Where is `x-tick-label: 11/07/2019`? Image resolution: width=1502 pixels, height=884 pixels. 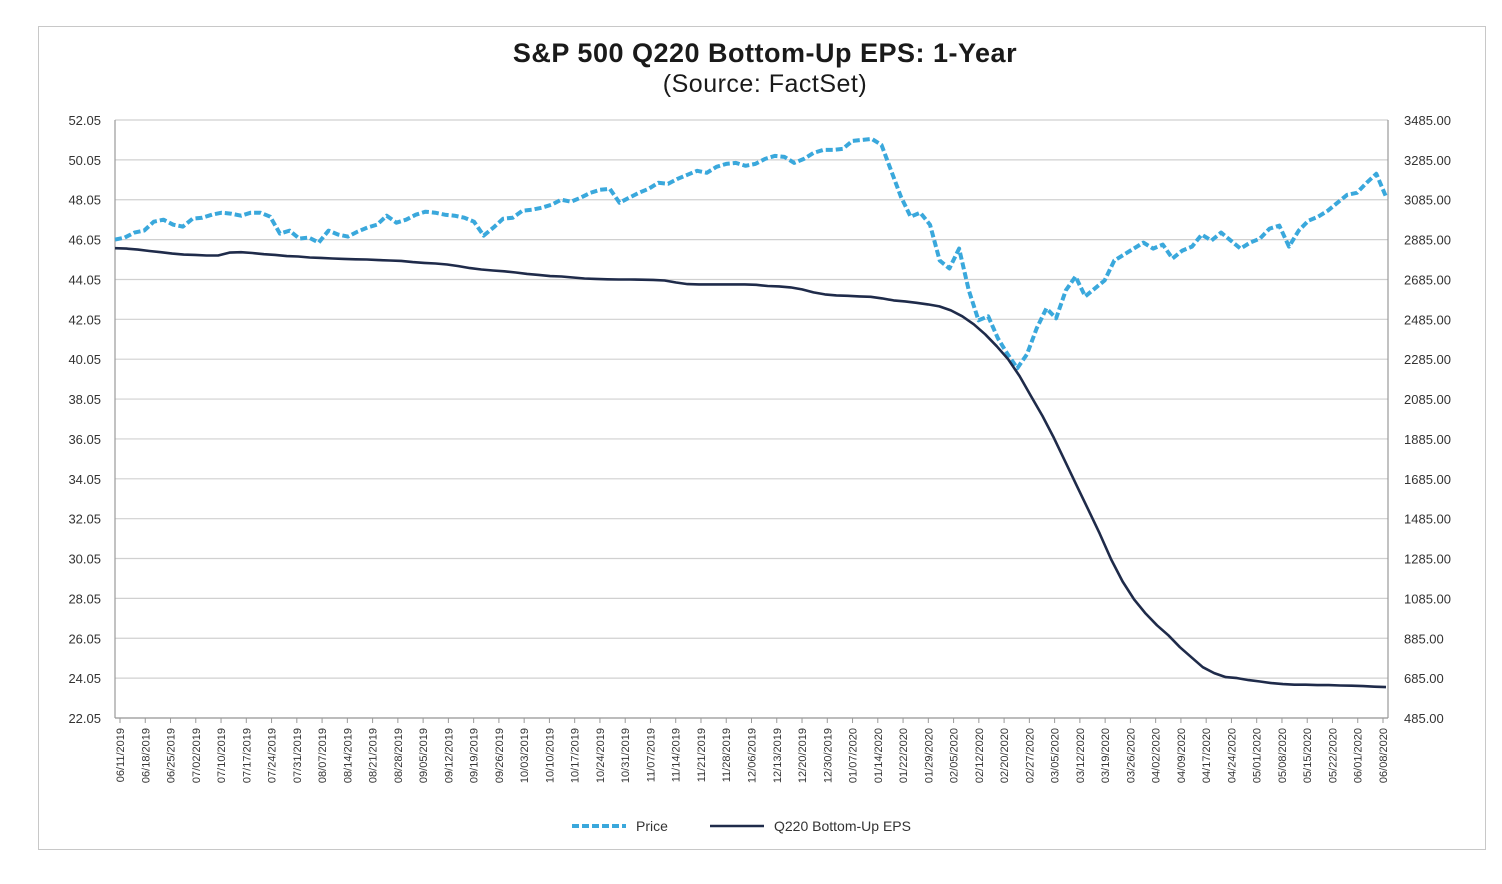 x-tick-label: 11/07/2019 is located at coordinates (651, 755).